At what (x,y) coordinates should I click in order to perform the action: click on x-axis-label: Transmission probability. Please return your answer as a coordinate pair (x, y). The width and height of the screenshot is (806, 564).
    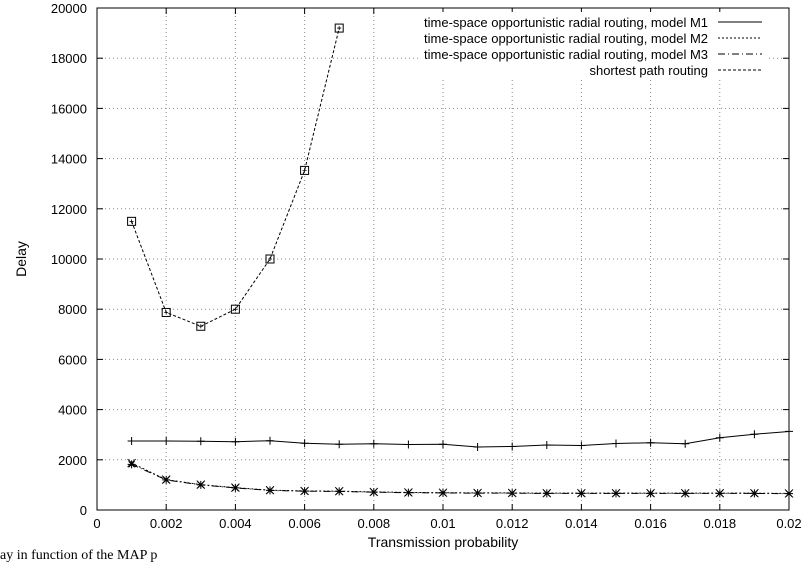
    Looking at the image, I should click on (443, 542).